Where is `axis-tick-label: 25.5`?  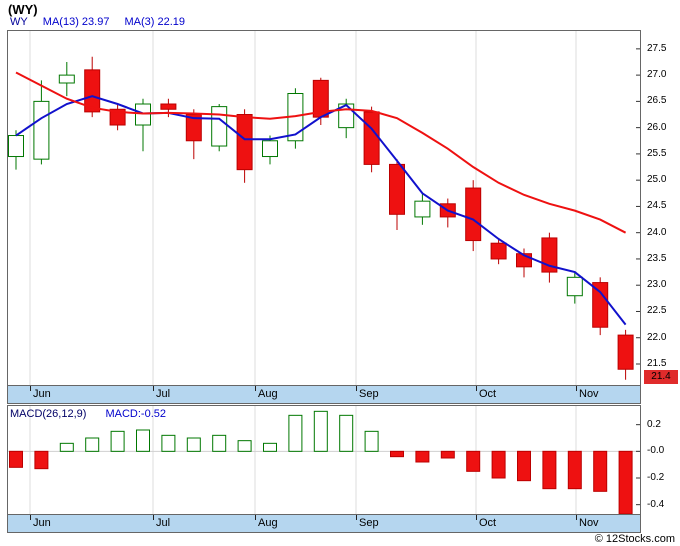 axis-tick-label: 25.5 is located at coordinates (657, 153).